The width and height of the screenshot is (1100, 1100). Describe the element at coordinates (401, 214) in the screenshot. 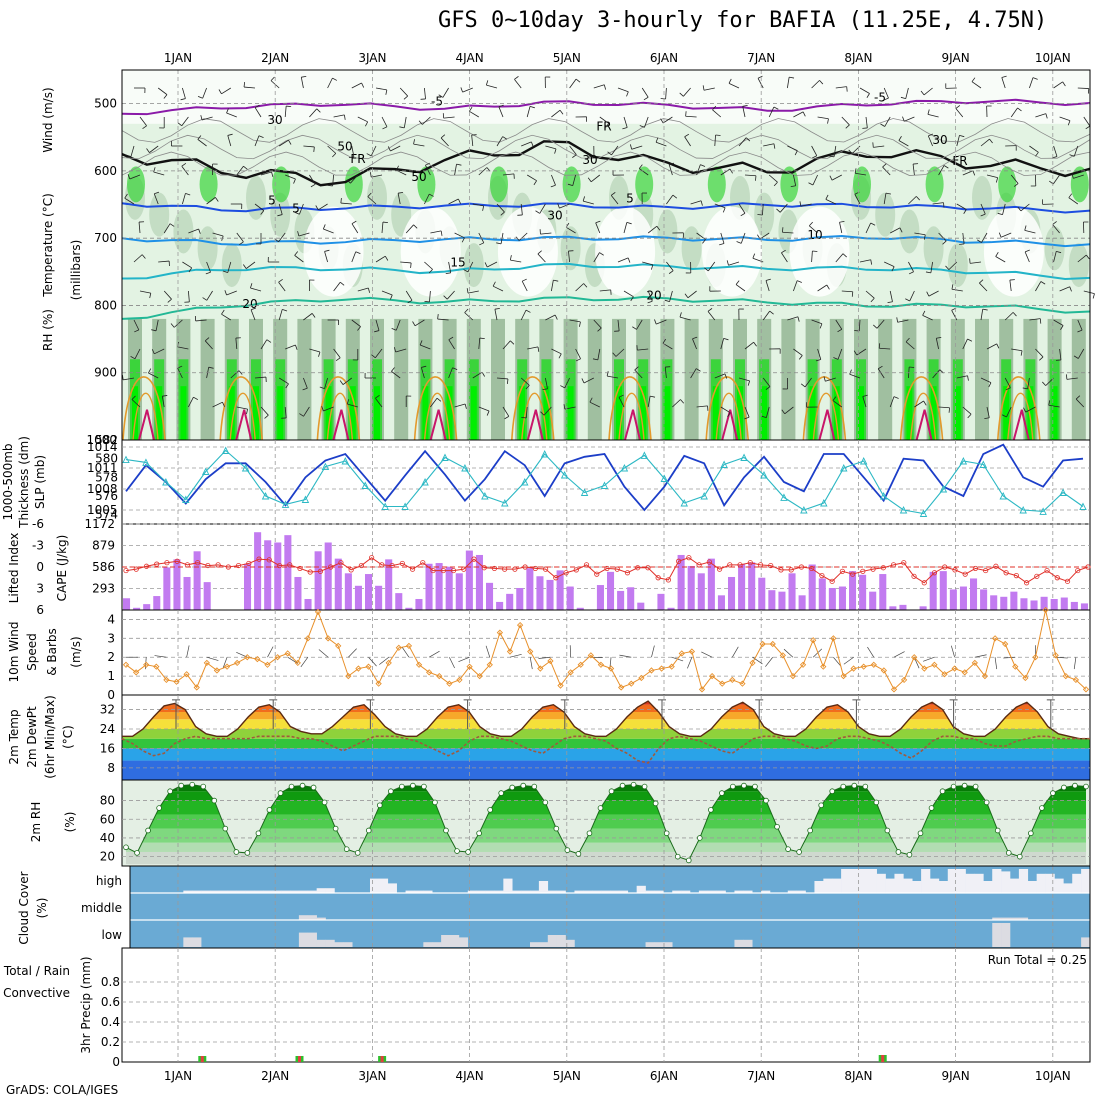

I see `rh-shade-mid` at that location.